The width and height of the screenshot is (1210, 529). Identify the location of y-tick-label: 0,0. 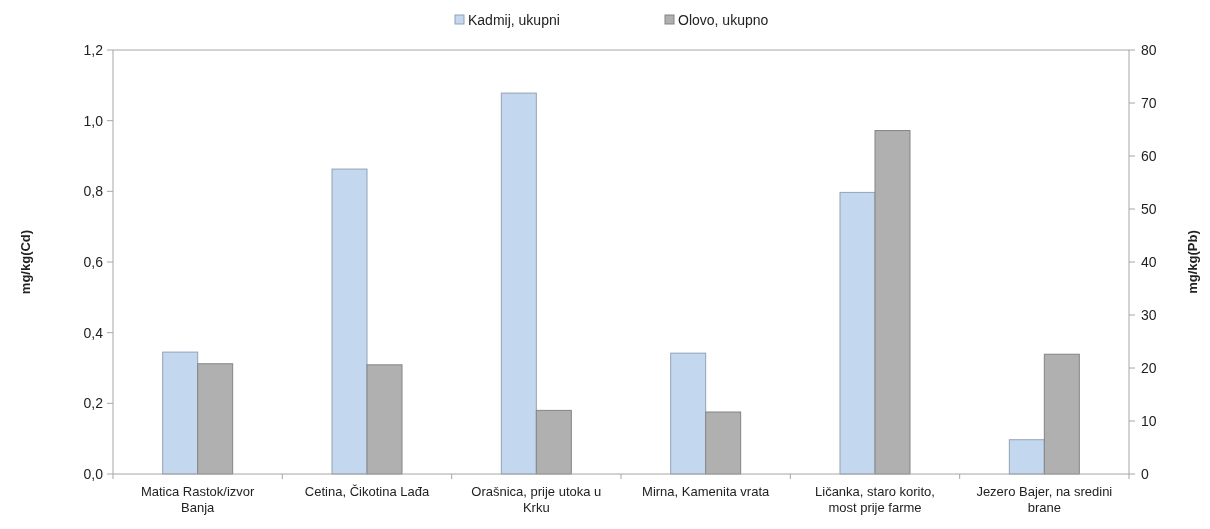
(93, 473).